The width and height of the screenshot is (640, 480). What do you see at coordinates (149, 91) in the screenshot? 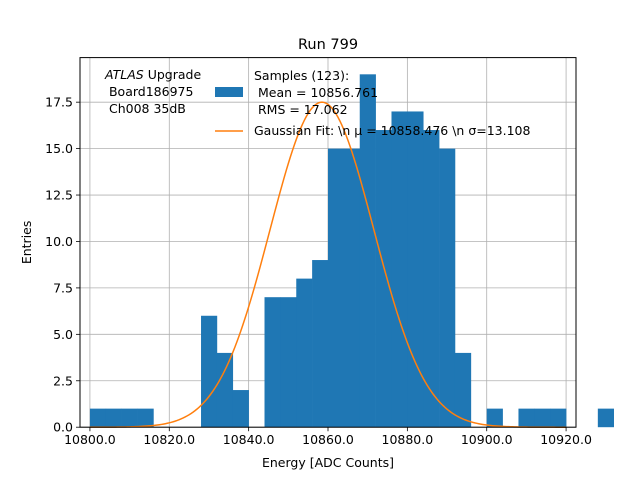
I see `board-label: Board186975` at bounding box center [149, 91].